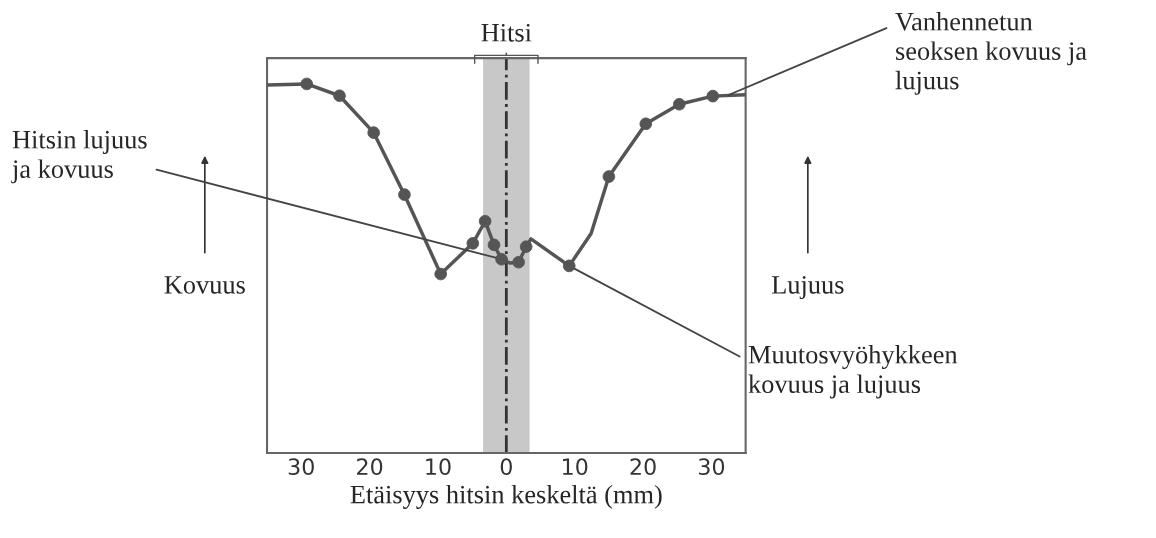 Image resolution: width=1156 pixels, height=538 pixels. What do you see at coordinates (506, 467) in the screenshot?
I see `x-tick-label: 0` at bounding box center [506, 467].